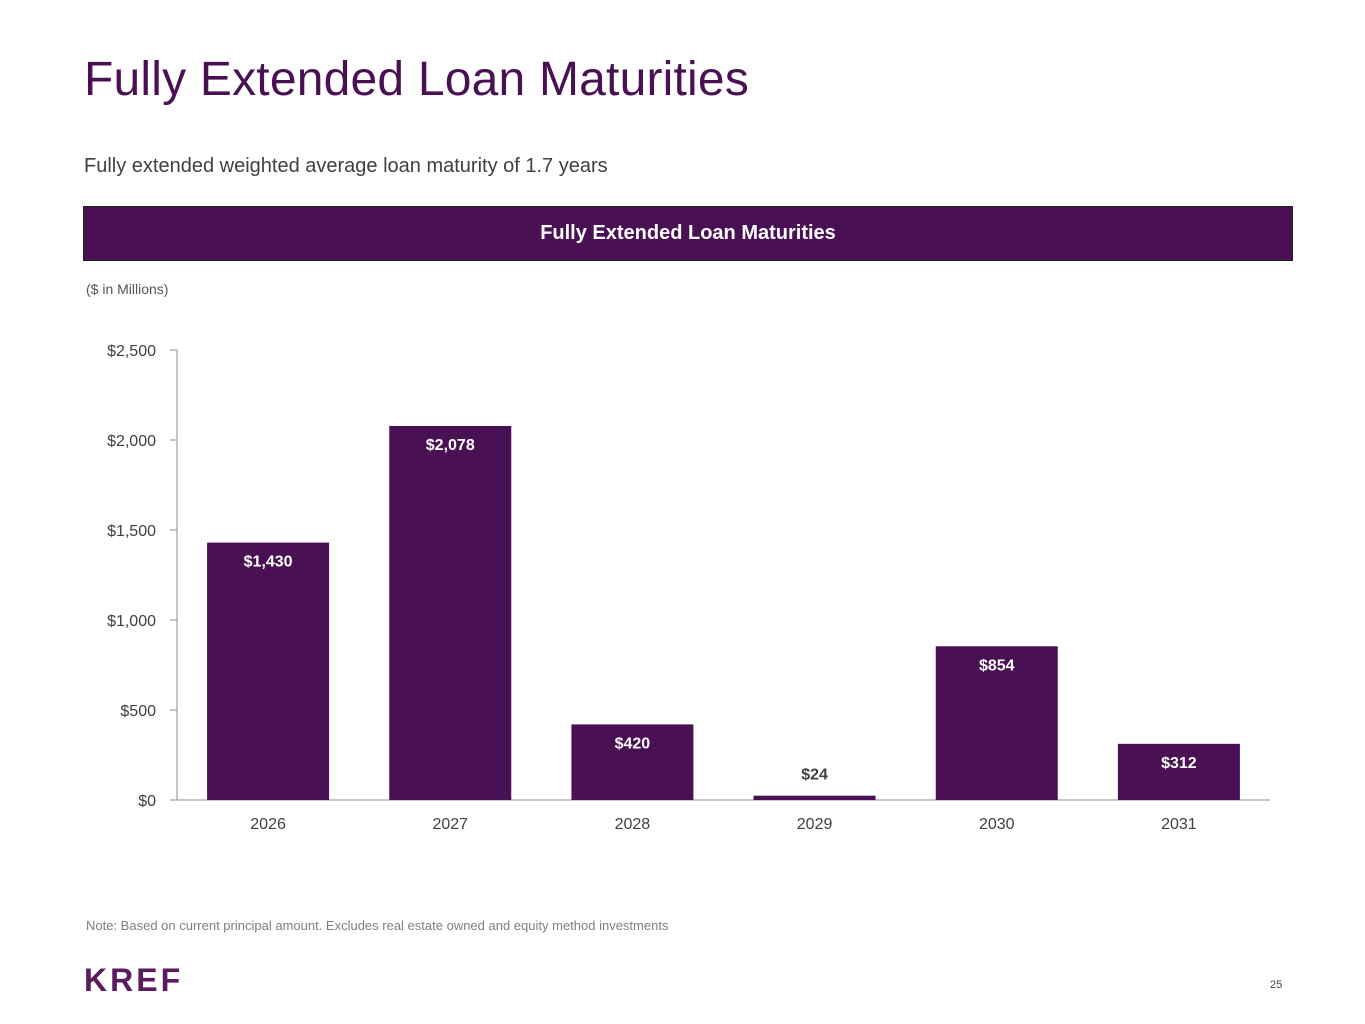  I want to click on units-label: ($ in Millions), so click(127, 289).